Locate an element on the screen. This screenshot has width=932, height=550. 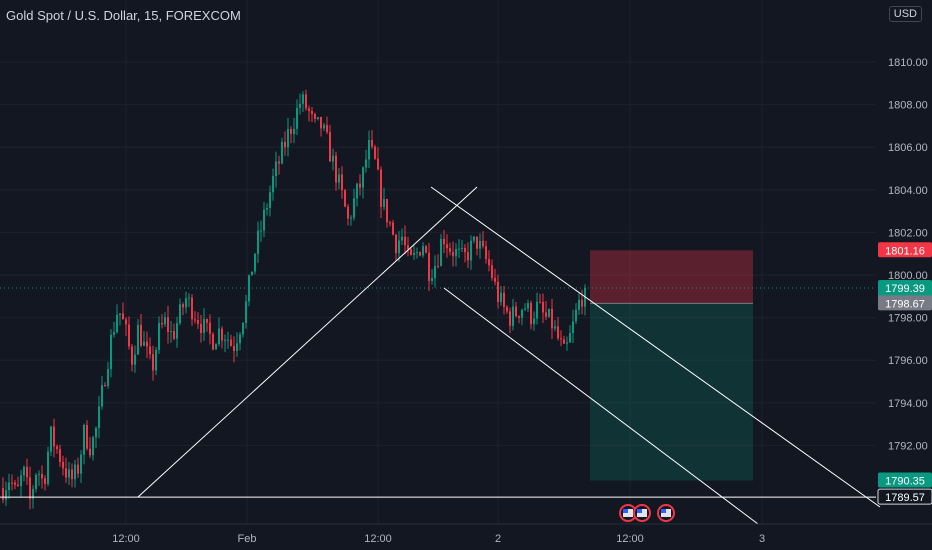
price-tick-label: 1796.00 is located at coordinates (908, 361).